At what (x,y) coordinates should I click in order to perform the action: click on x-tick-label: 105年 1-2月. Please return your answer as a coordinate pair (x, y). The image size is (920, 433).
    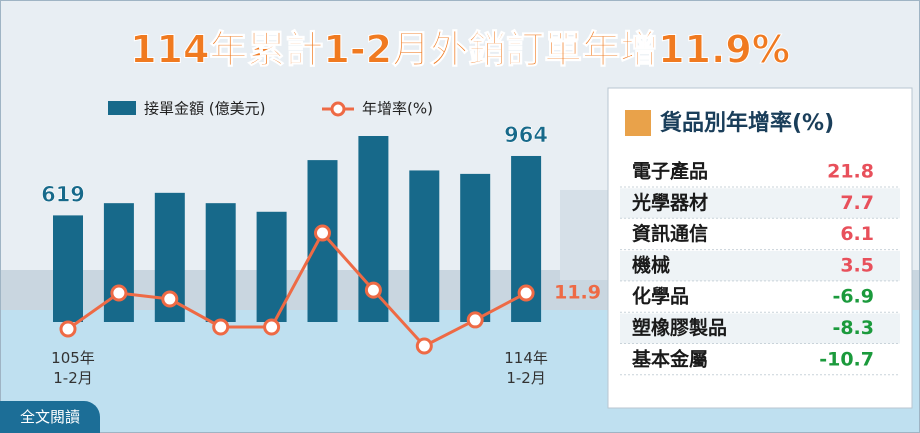
    Looking at the image, I should click on (73, 368).